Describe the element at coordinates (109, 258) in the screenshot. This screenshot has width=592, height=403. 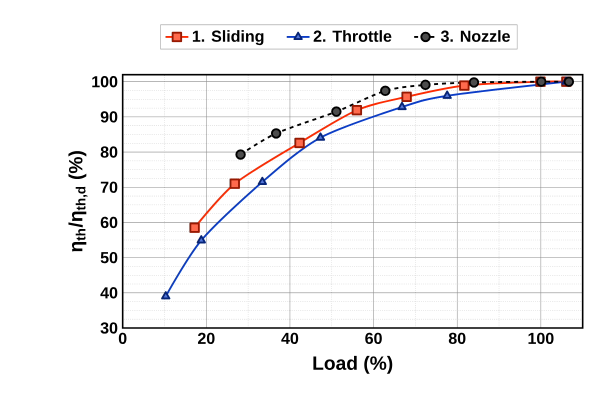
I see `y-tick-label: 50` at that location.